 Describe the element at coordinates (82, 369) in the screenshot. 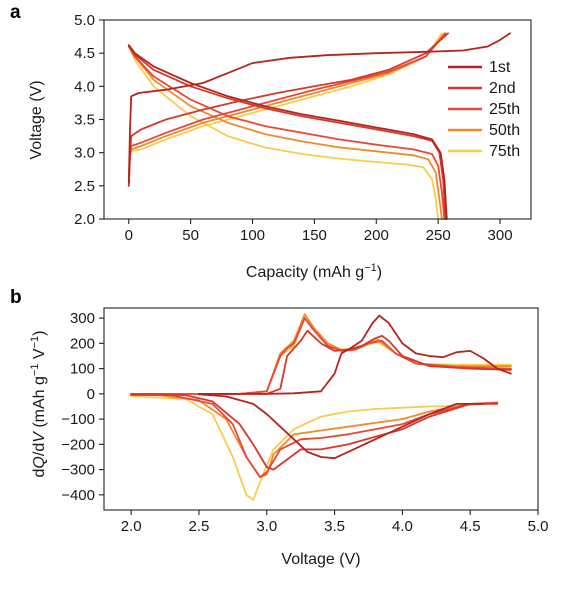

I see `panel-b-ytick-label: 100` at that location.